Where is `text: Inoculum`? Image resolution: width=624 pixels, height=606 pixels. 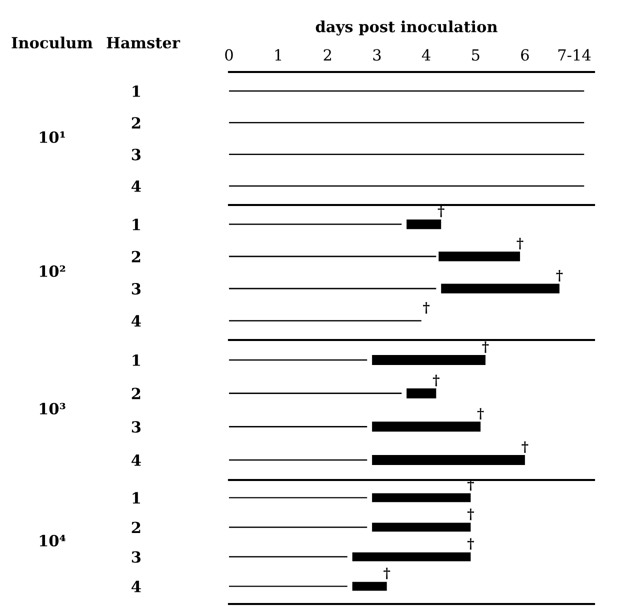 text: Inoculum is located at coordinates (52, 42).